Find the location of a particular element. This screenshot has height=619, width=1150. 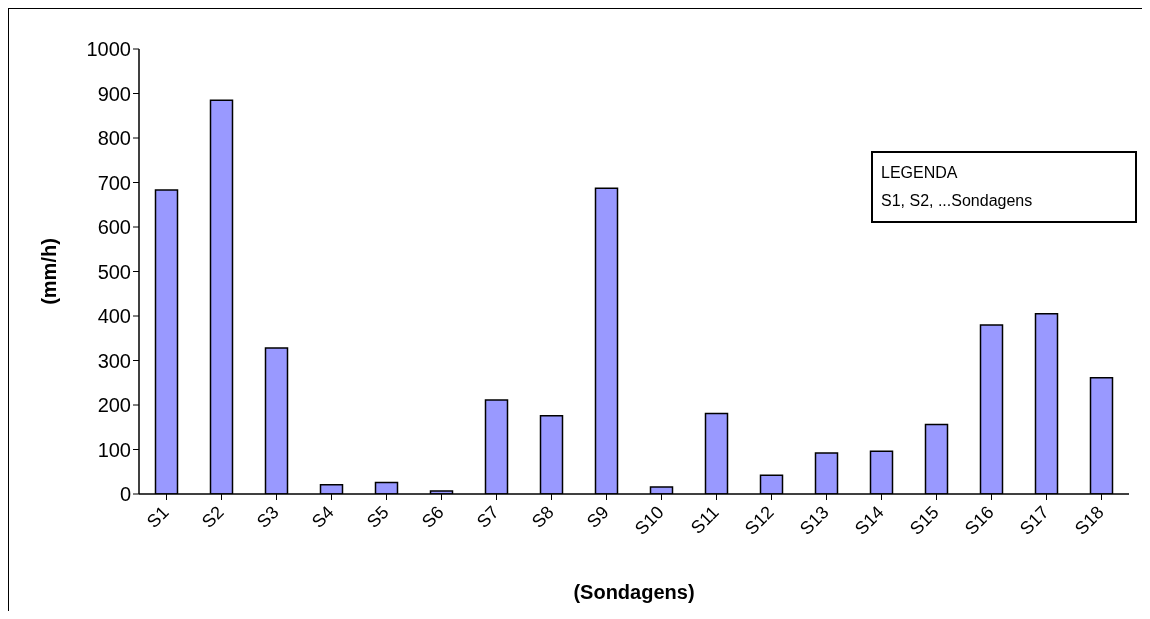

x-tick-label: S10 is located at coordinates (649, 520).